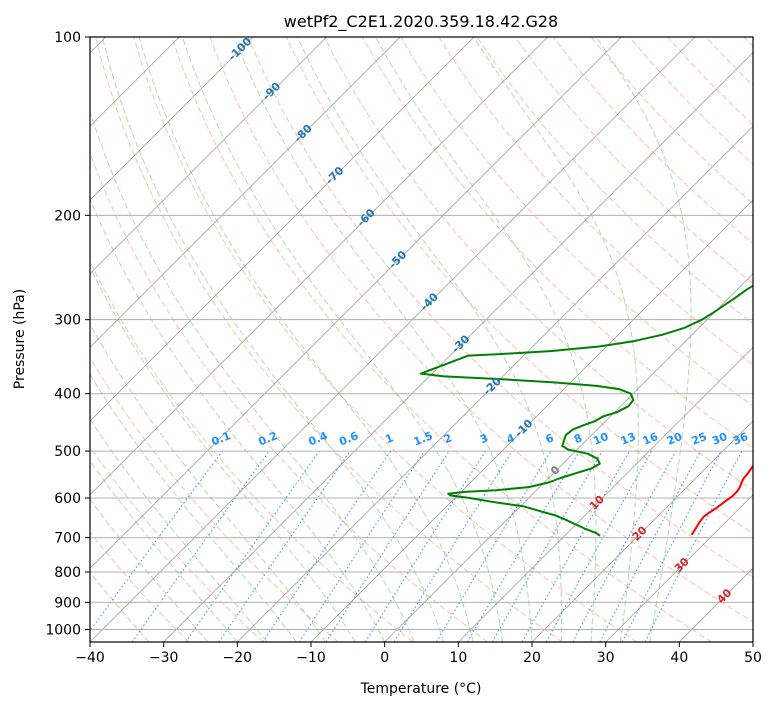  Describe the element at coordinates (67, 539) in the screenshot. I see `y-tick-label: 700` at that location.